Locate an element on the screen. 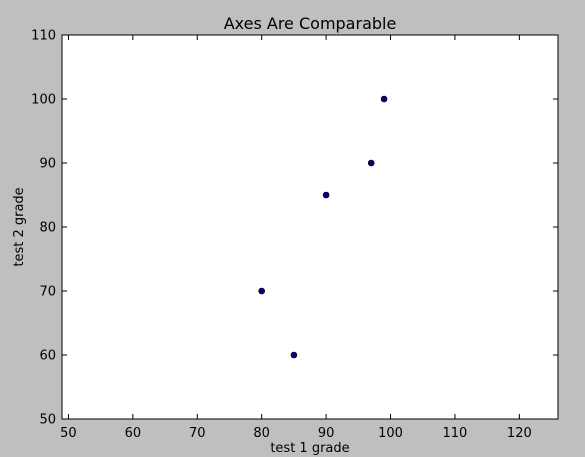 The height and width of the screenshot is (457, 585). y-tick-label: 80 is located at coordinates (47, 228).